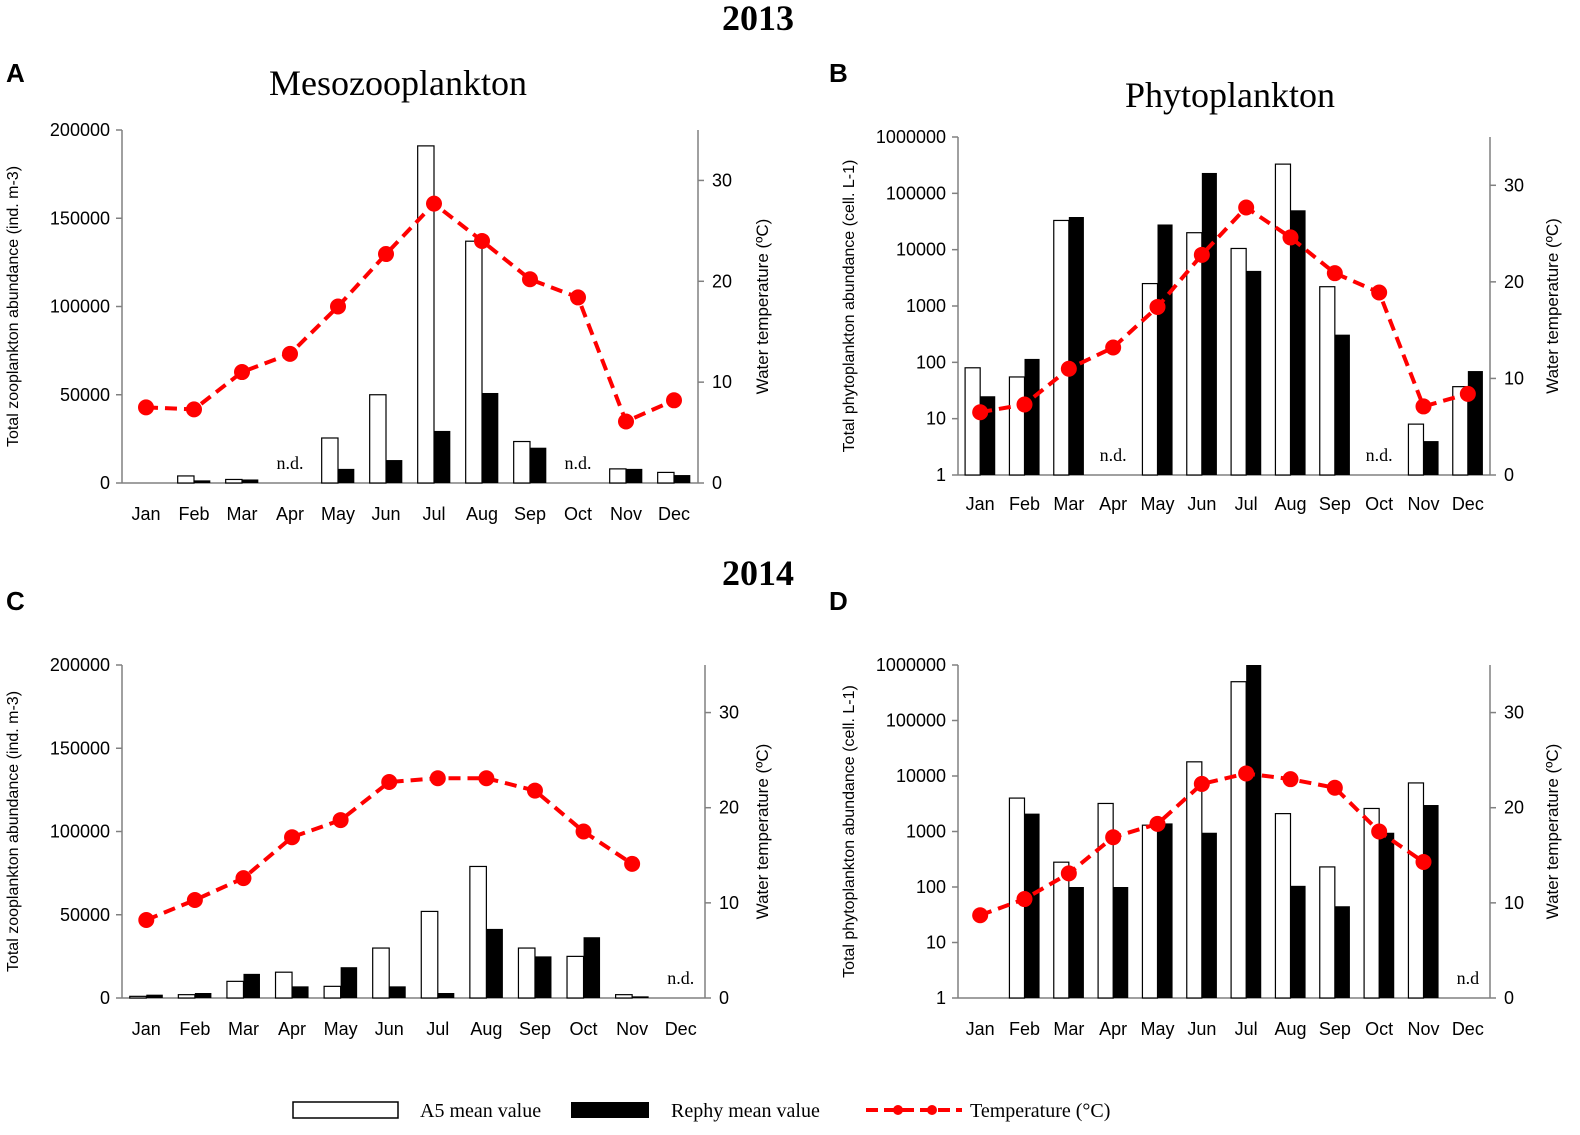 The width and height of the screenshot is (1580, 1135). I want to click on x-tick-label: Apr, so click(1113, 1029).